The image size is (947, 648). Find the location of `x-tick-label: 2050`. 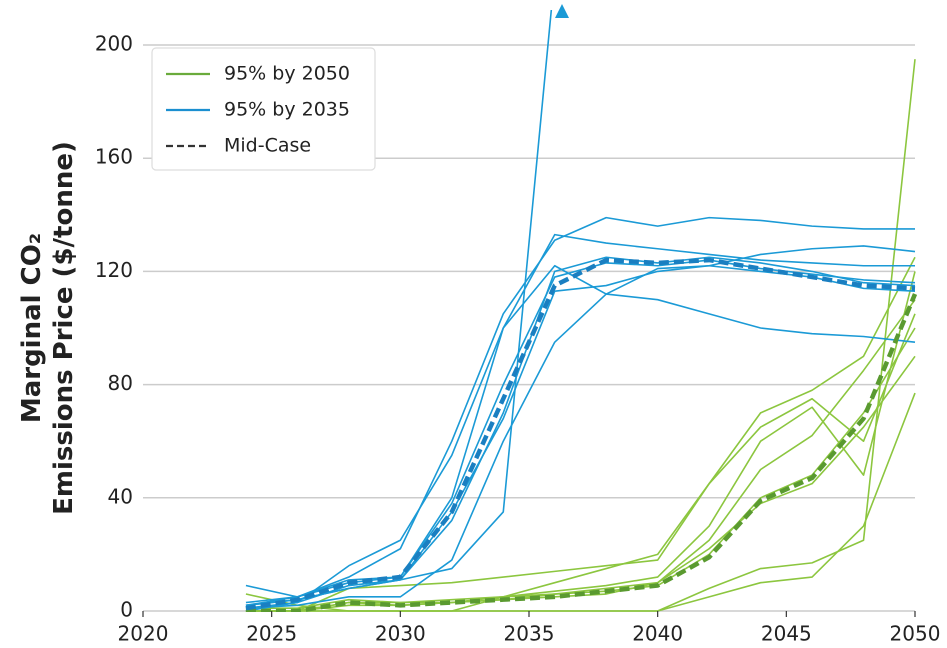

x-tick-label: 2050 is located at coordinates (915, 634).